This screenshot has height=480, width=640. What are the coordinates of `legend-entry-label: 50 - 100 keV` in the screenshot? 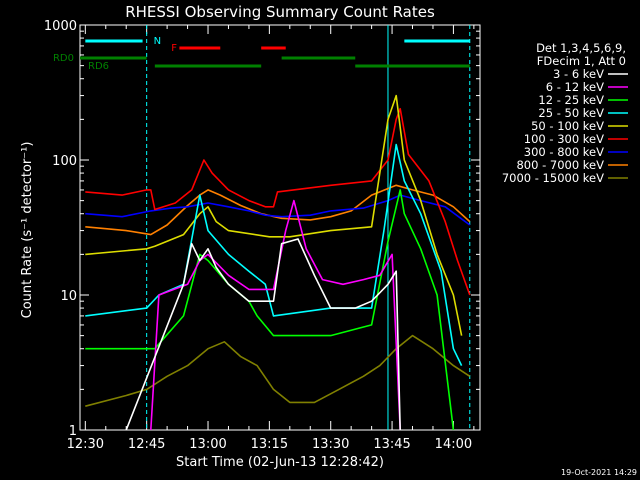 It's located at (567, 126).